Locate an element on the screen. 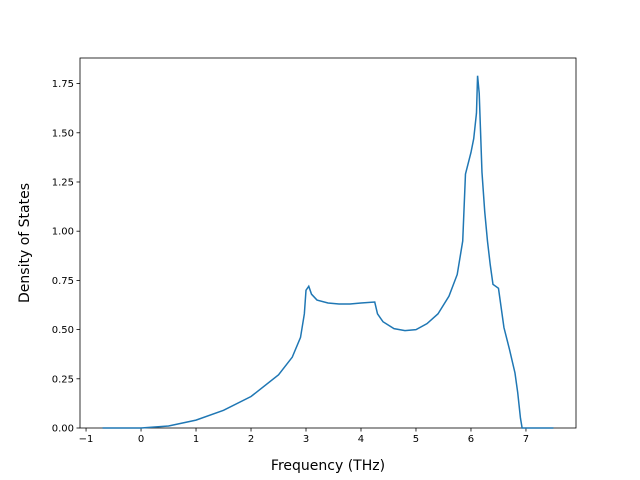 The height and width of the screenshot is (480, 640). x-axis-label: Frequency (THz) is located at coordinates (328, 466).